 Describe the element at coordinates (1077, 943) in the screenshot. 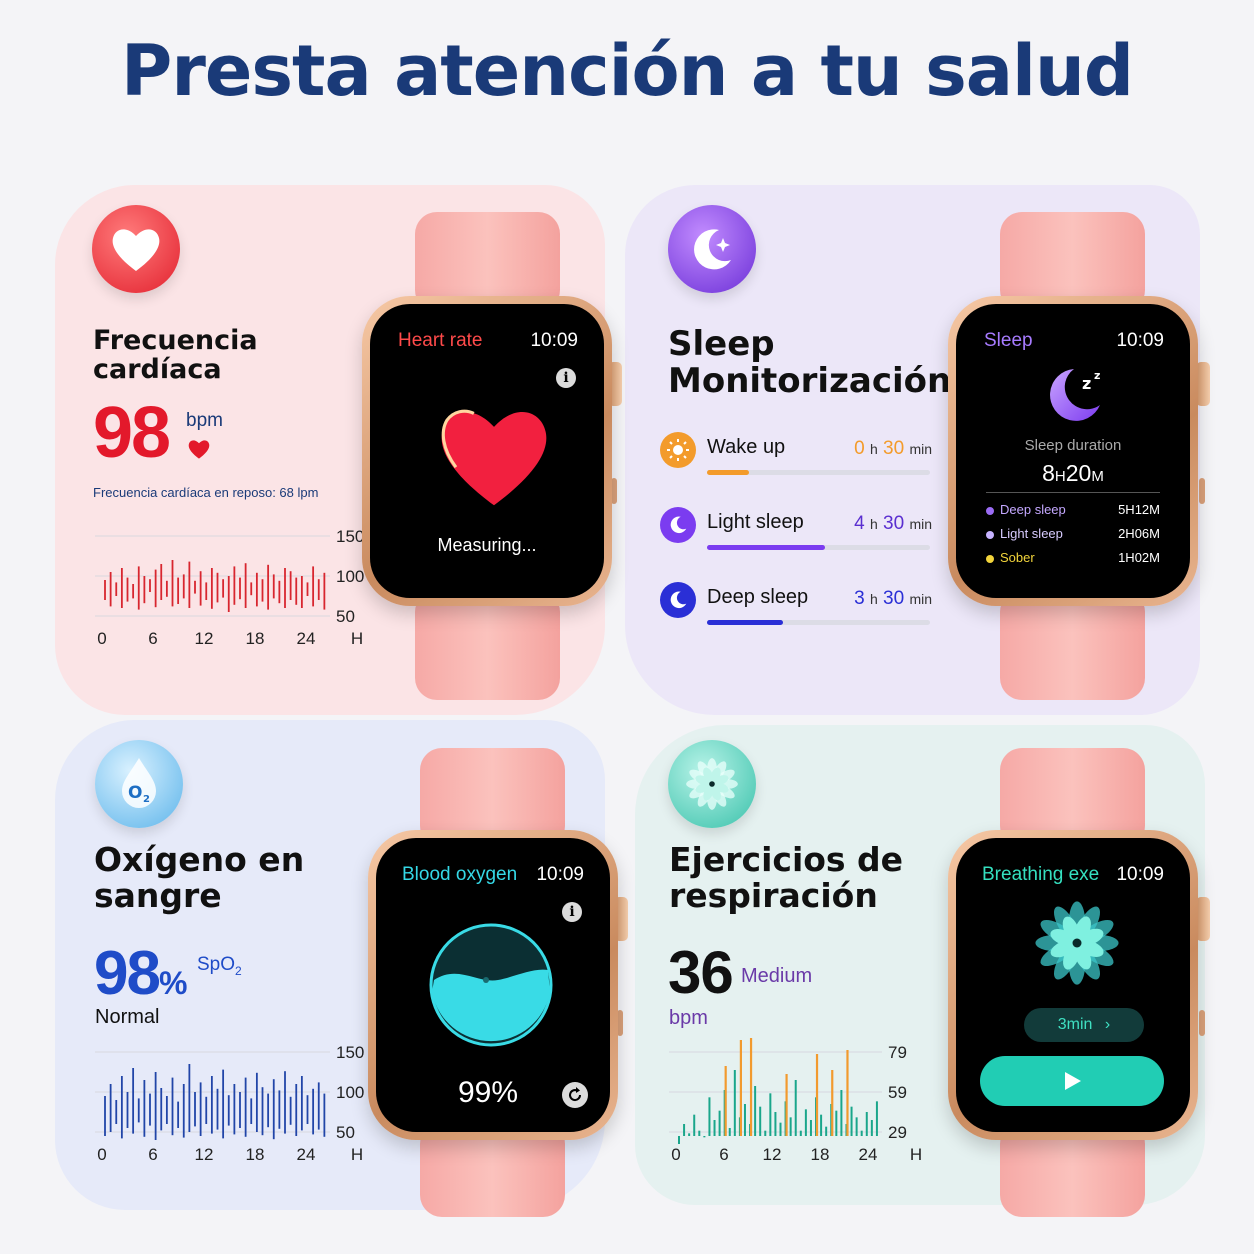

I see `lotus-center` at that location.